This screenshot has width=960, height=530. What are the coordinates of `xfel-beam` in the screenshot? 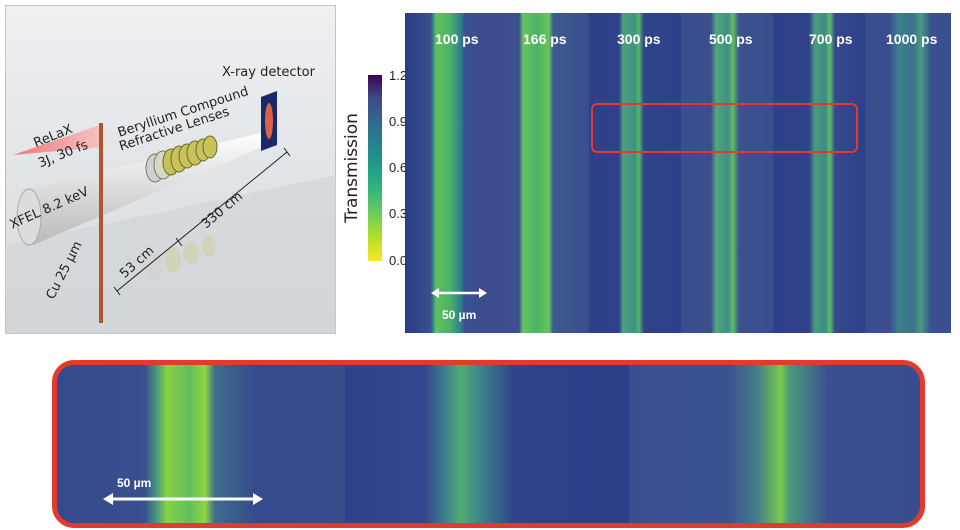 It's located at (141, 189).